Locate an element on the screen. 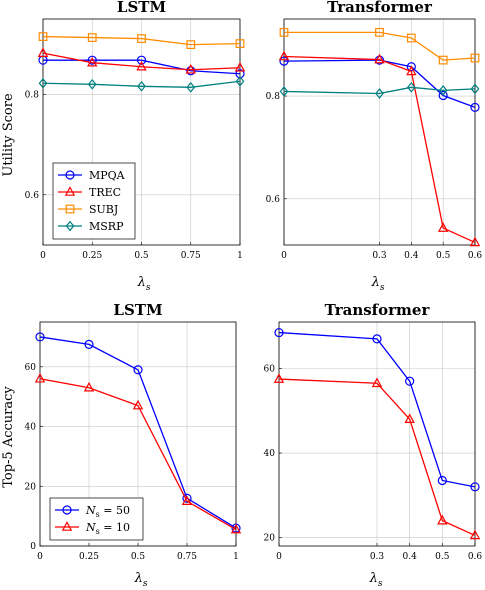  row1-ylabel: Utility Score is located at coordinates (8, 135).